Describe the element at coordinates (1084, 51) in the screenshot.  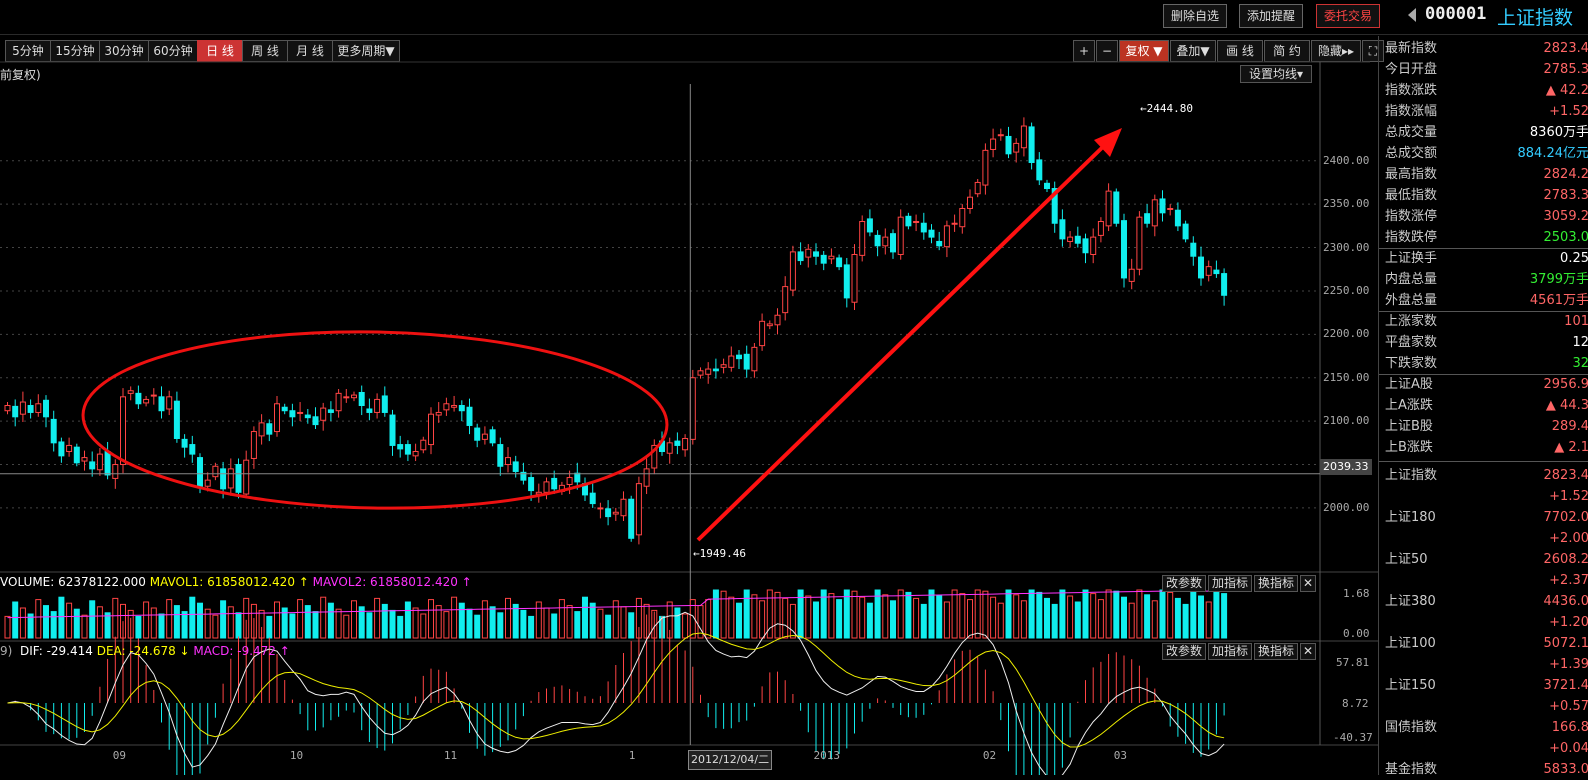
I see `zoom-in-button: +` at that location.